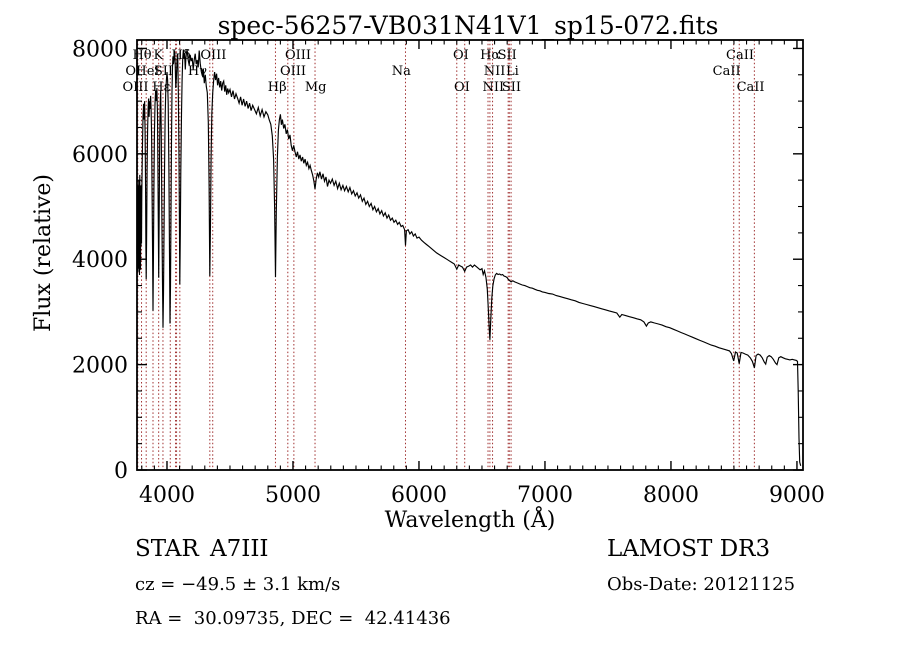 This screenshot has height=653, width=900. Describe the element at coordinates (293, 495) in the screenshot. I see `x-tick-label: 5000` at that location.